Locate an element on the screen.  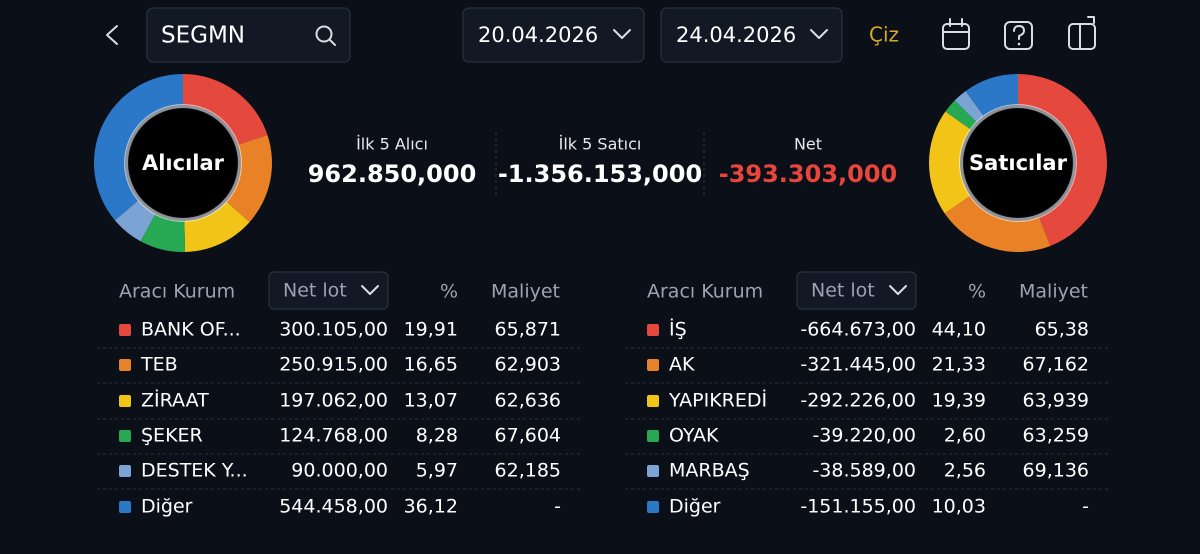
net-lot: -151.155,00 is located at coordinates (858, 507).